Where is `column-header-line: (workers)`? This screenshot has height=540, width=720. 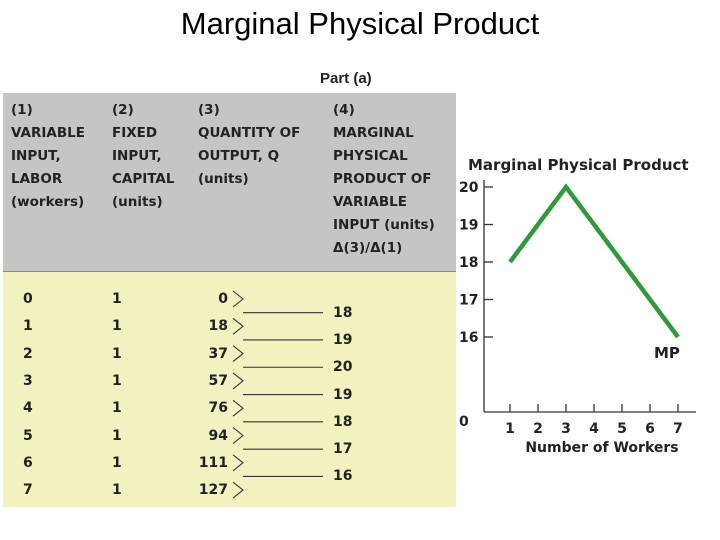
column-header-line: (workers) is located at coordinates (48, 202).